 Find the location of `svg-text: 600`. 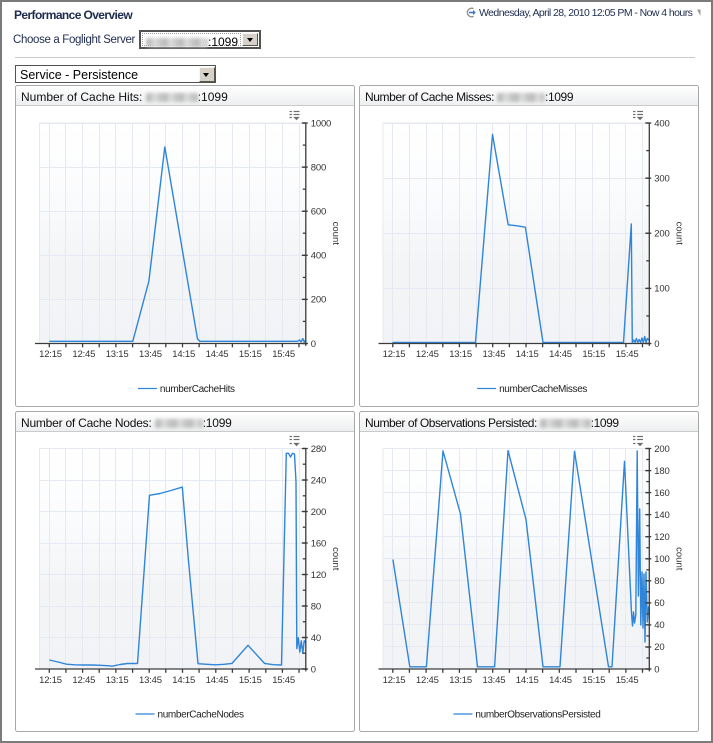

svg-text: 600 is located at coordinates (318, 212).